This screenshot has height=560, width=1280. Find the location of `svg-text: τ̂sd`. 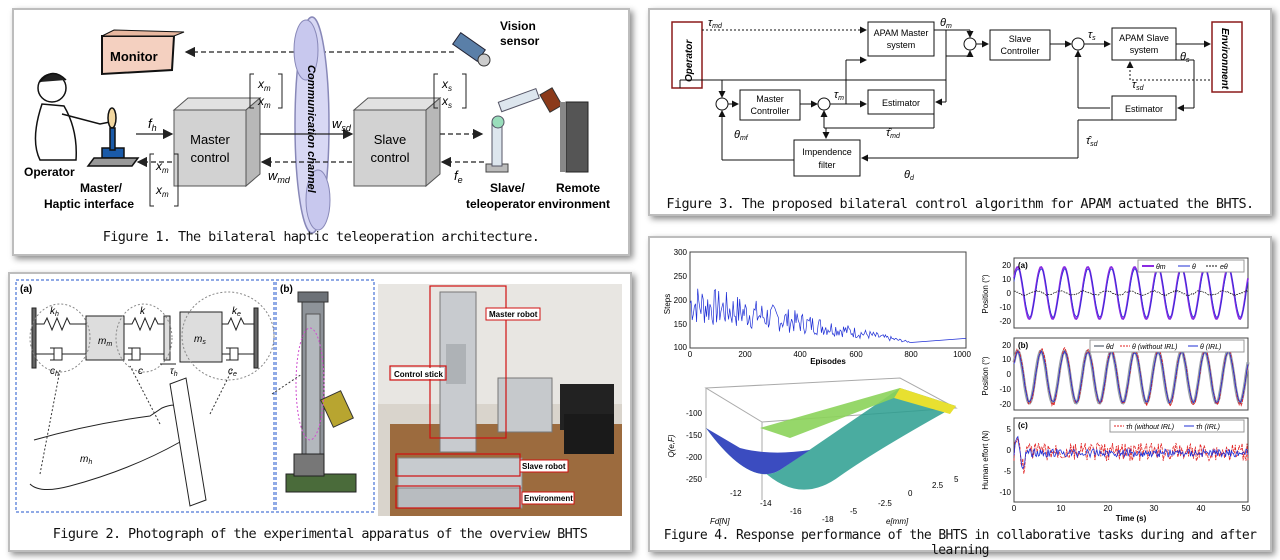

svg-text: τ̂sd is located at coordinates (1092, 141).